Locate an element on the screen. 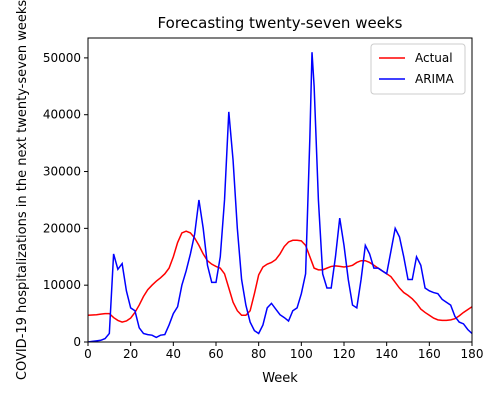 This screenshot has height=400, width=500. y-tick-label: 30000 is located at coordinates (62, 172).